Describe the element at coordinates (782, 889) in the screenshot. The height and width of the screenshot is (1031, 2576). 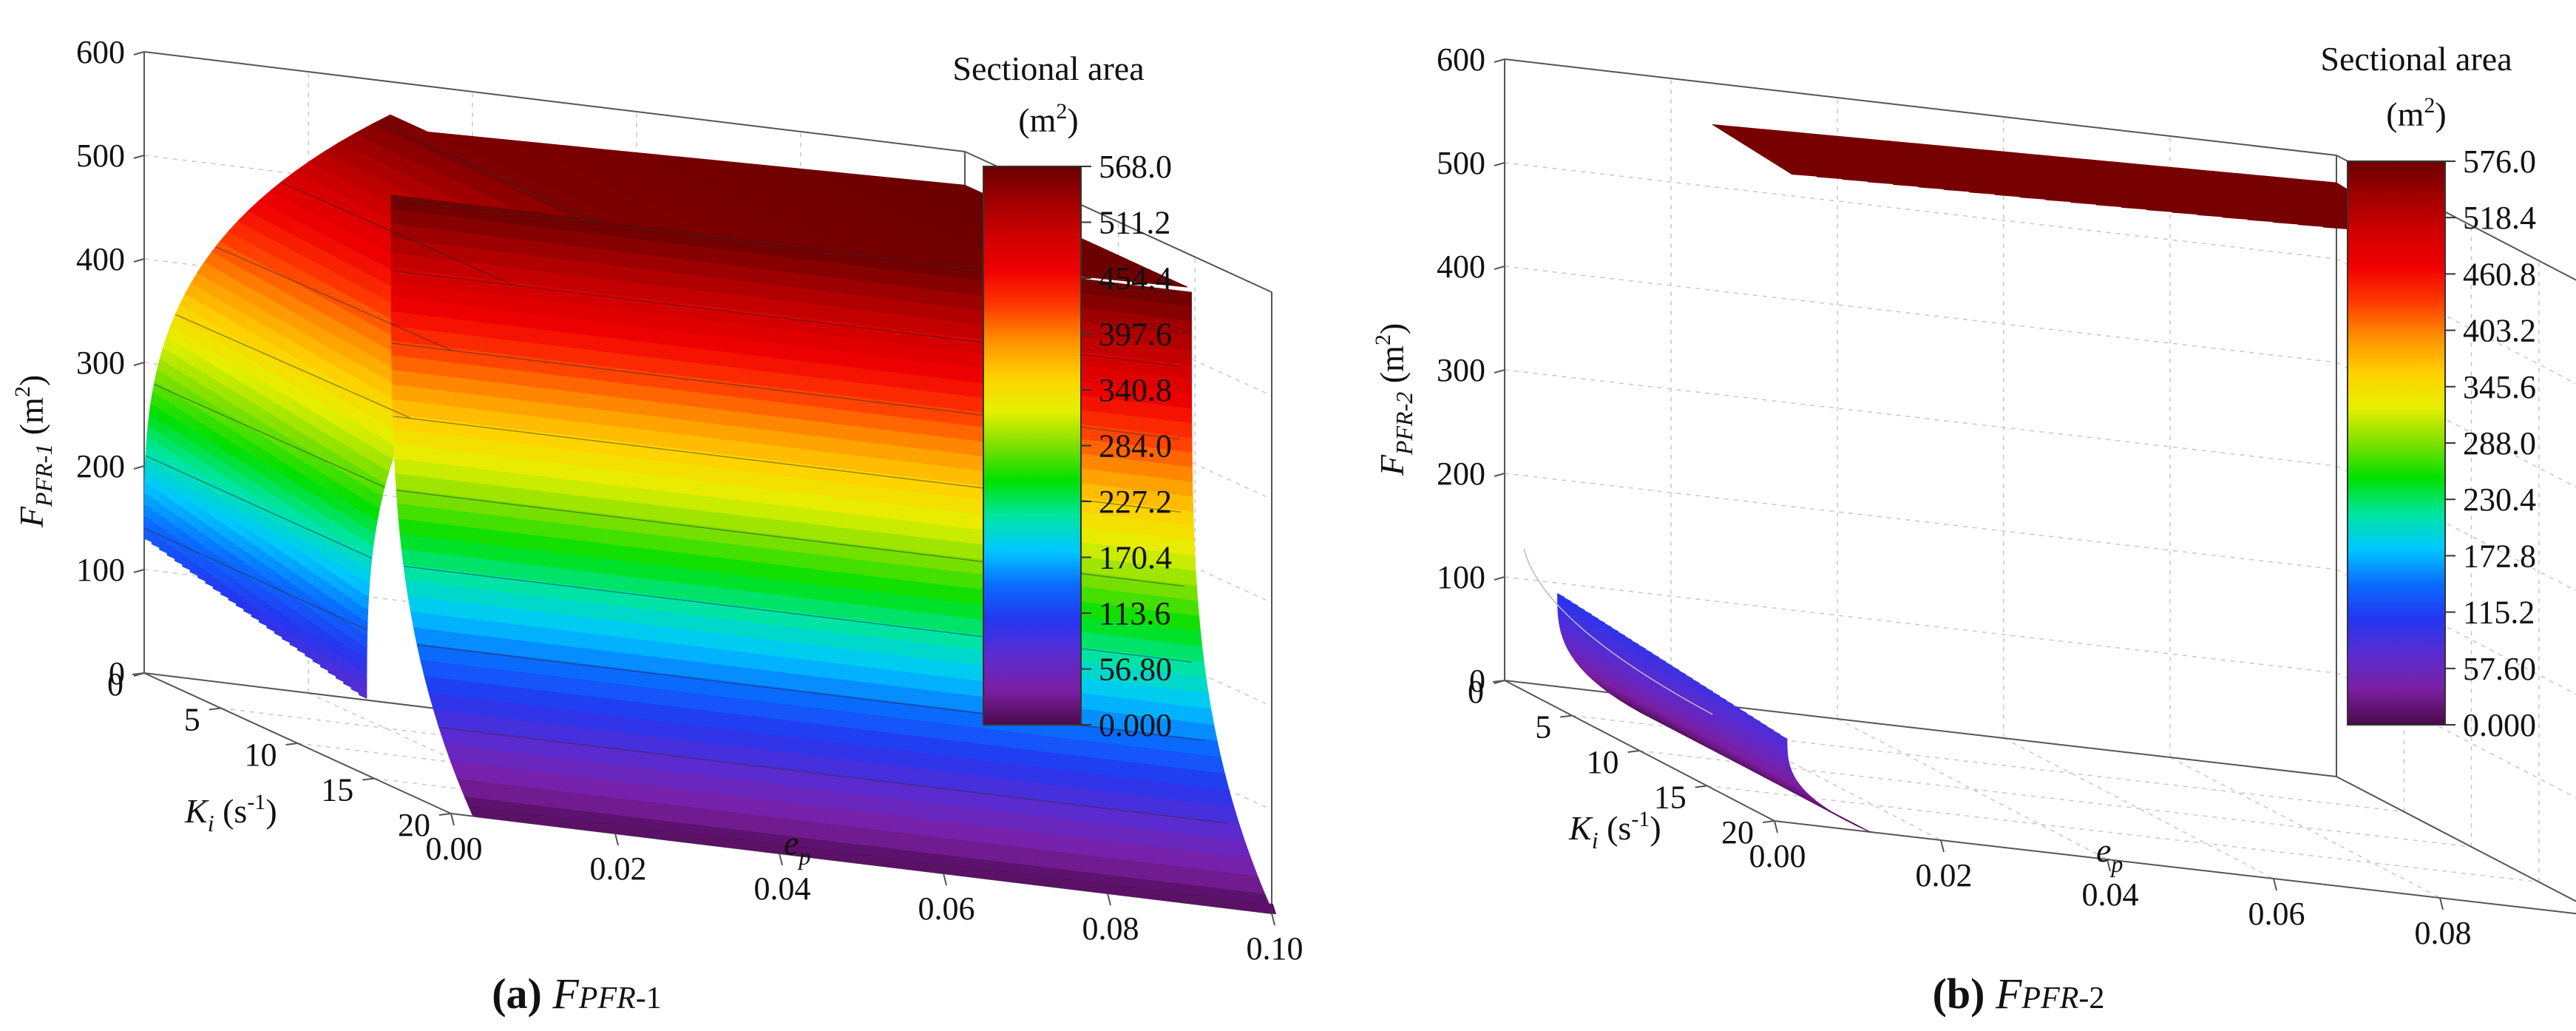
I see `ep-tick-label: 0.04` at that location.